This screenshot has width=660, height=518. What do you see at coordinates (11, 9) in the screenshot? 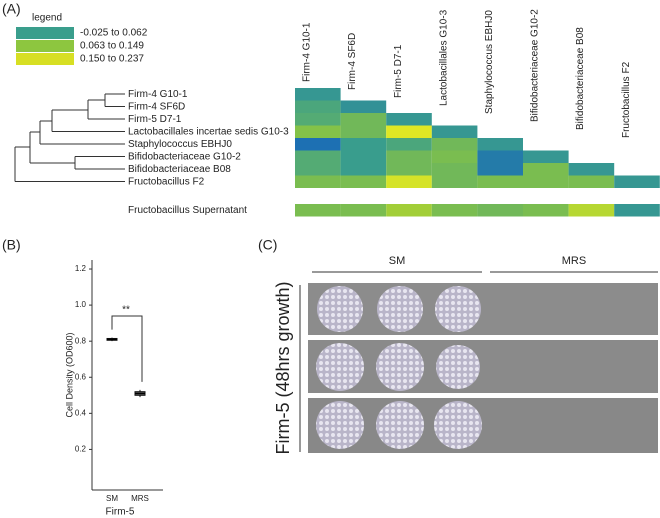
I see `panel-label: (A)` at bounding box center [11, 9].